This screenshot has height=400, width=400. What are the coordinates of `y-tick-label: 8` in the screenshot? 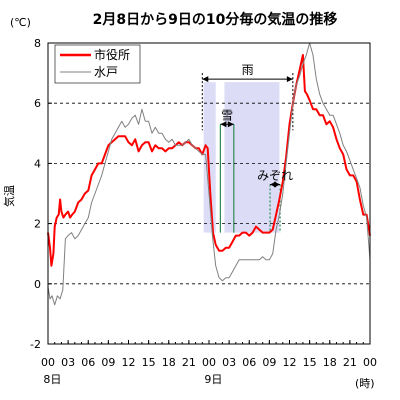 It's located at (37, 43).